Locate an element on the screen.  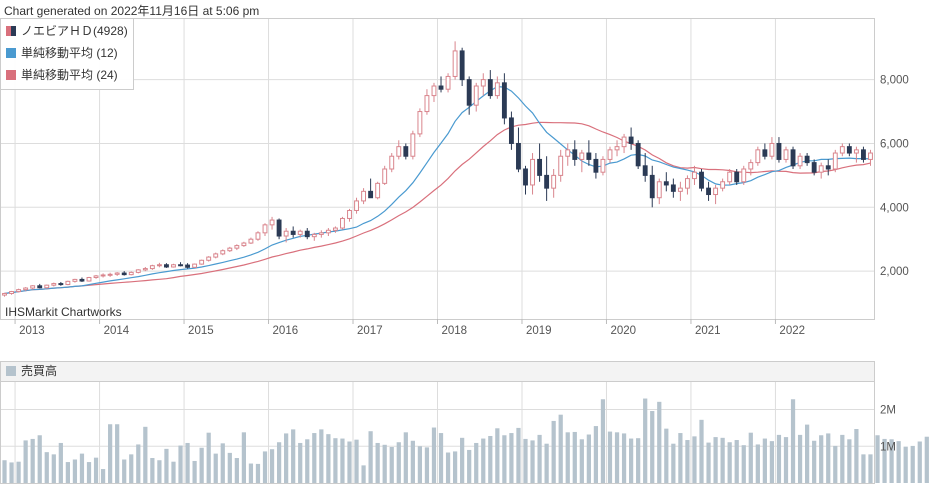
legend-item-ma12: 単純移動平均 (12) is located at coordinates (62, 53).